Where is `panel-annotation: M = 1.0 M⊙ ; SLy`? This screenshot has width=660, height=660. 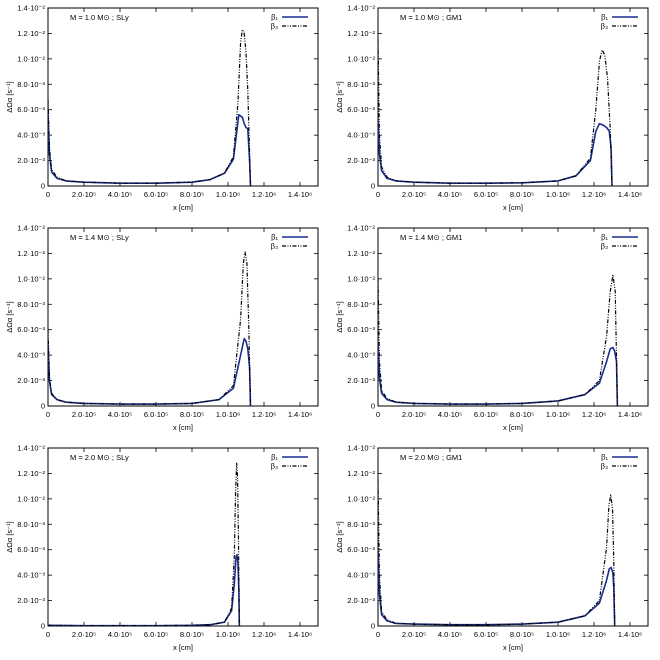
panel-annotation: M = 1.0 M⊙ ; SLy is located at coordinates (99, 17).